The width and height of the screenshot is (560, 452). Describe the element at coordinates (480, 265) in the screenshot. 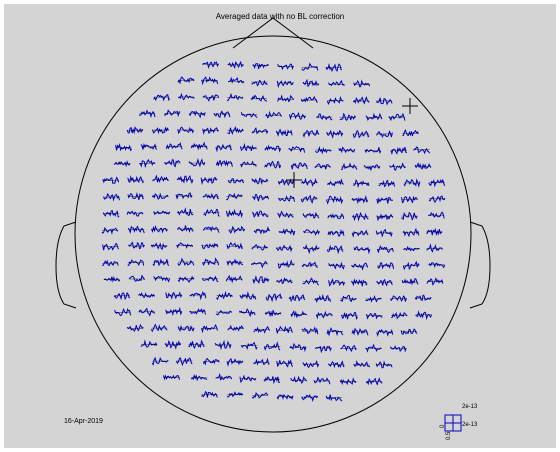

I see `right-ear` at that location.